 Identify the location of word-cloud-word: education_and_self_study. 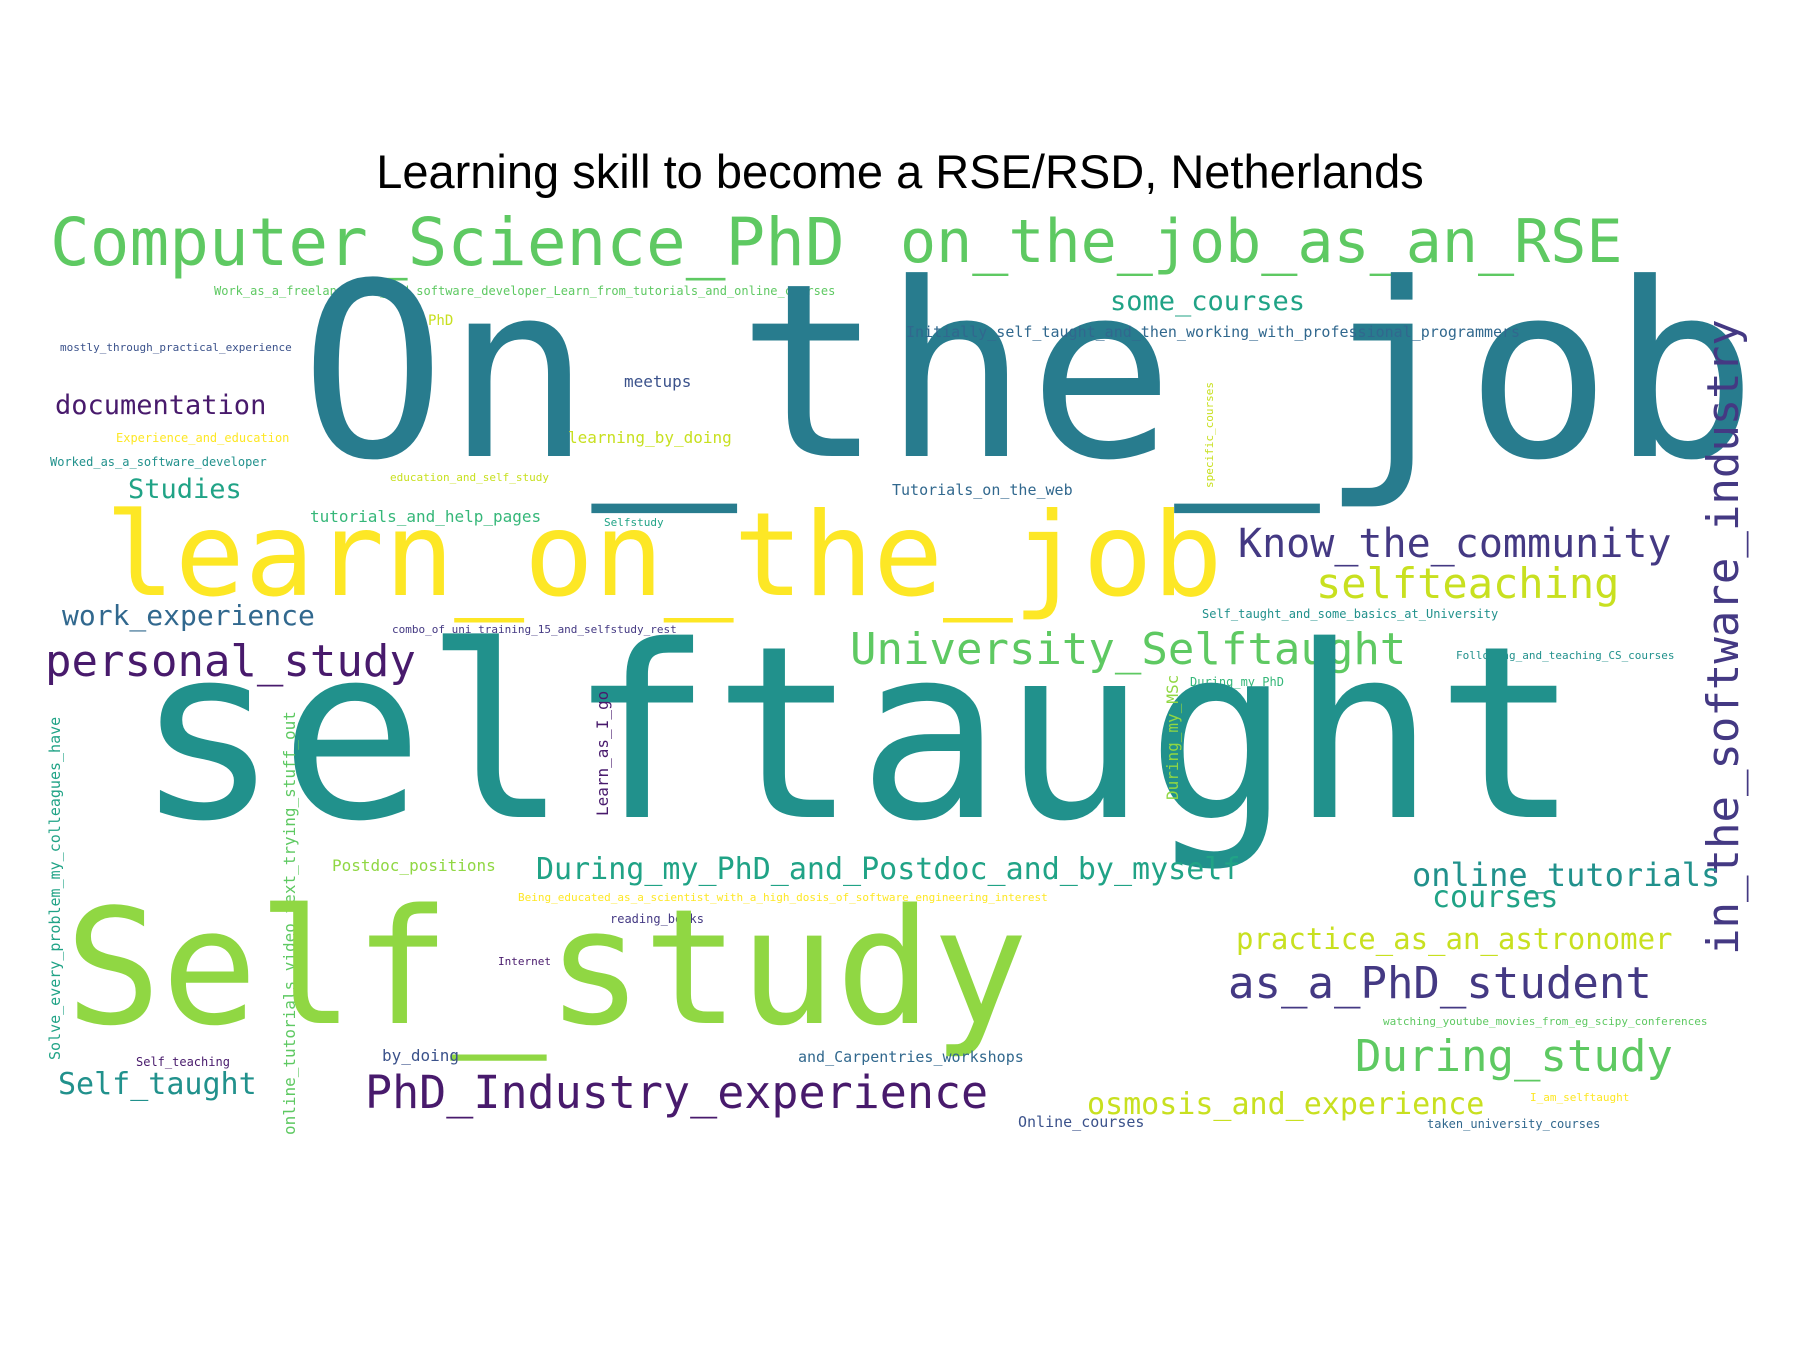
(469, 477).